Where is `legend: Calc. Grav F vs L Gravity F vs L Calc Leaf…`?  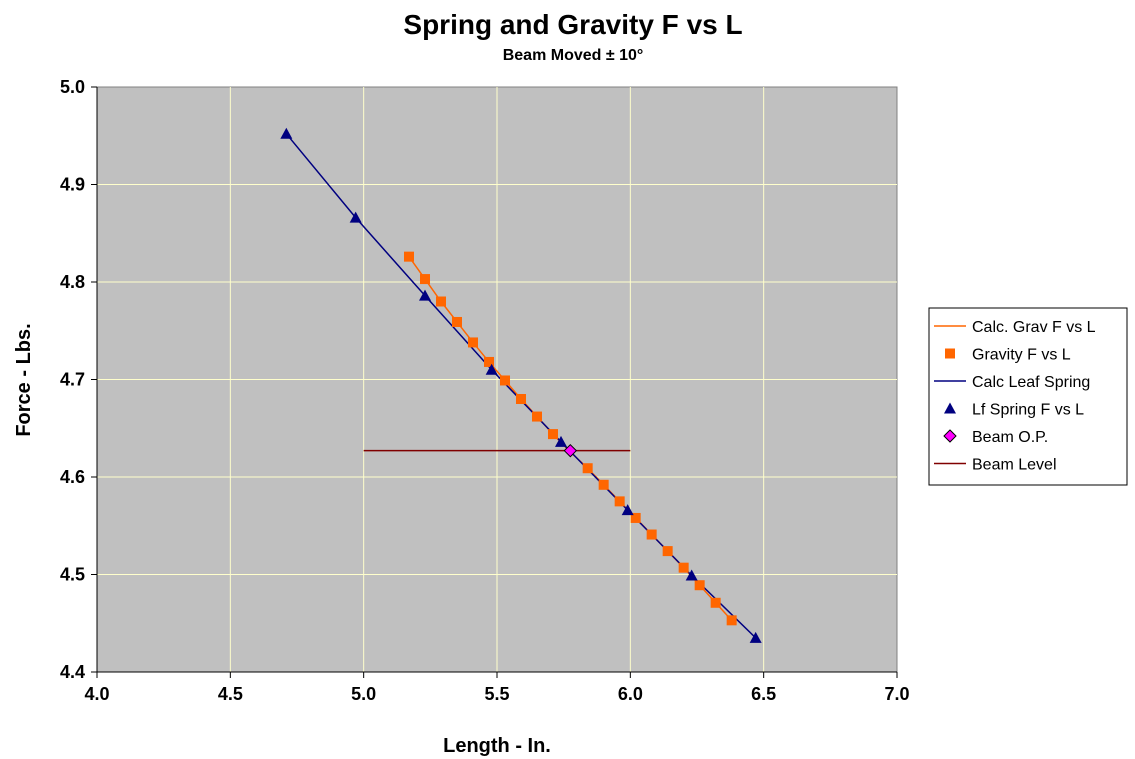 legend: Calc. Grav F vs L Gravity F vs L Calc Leaf… is located at coordinates (1028, 396).